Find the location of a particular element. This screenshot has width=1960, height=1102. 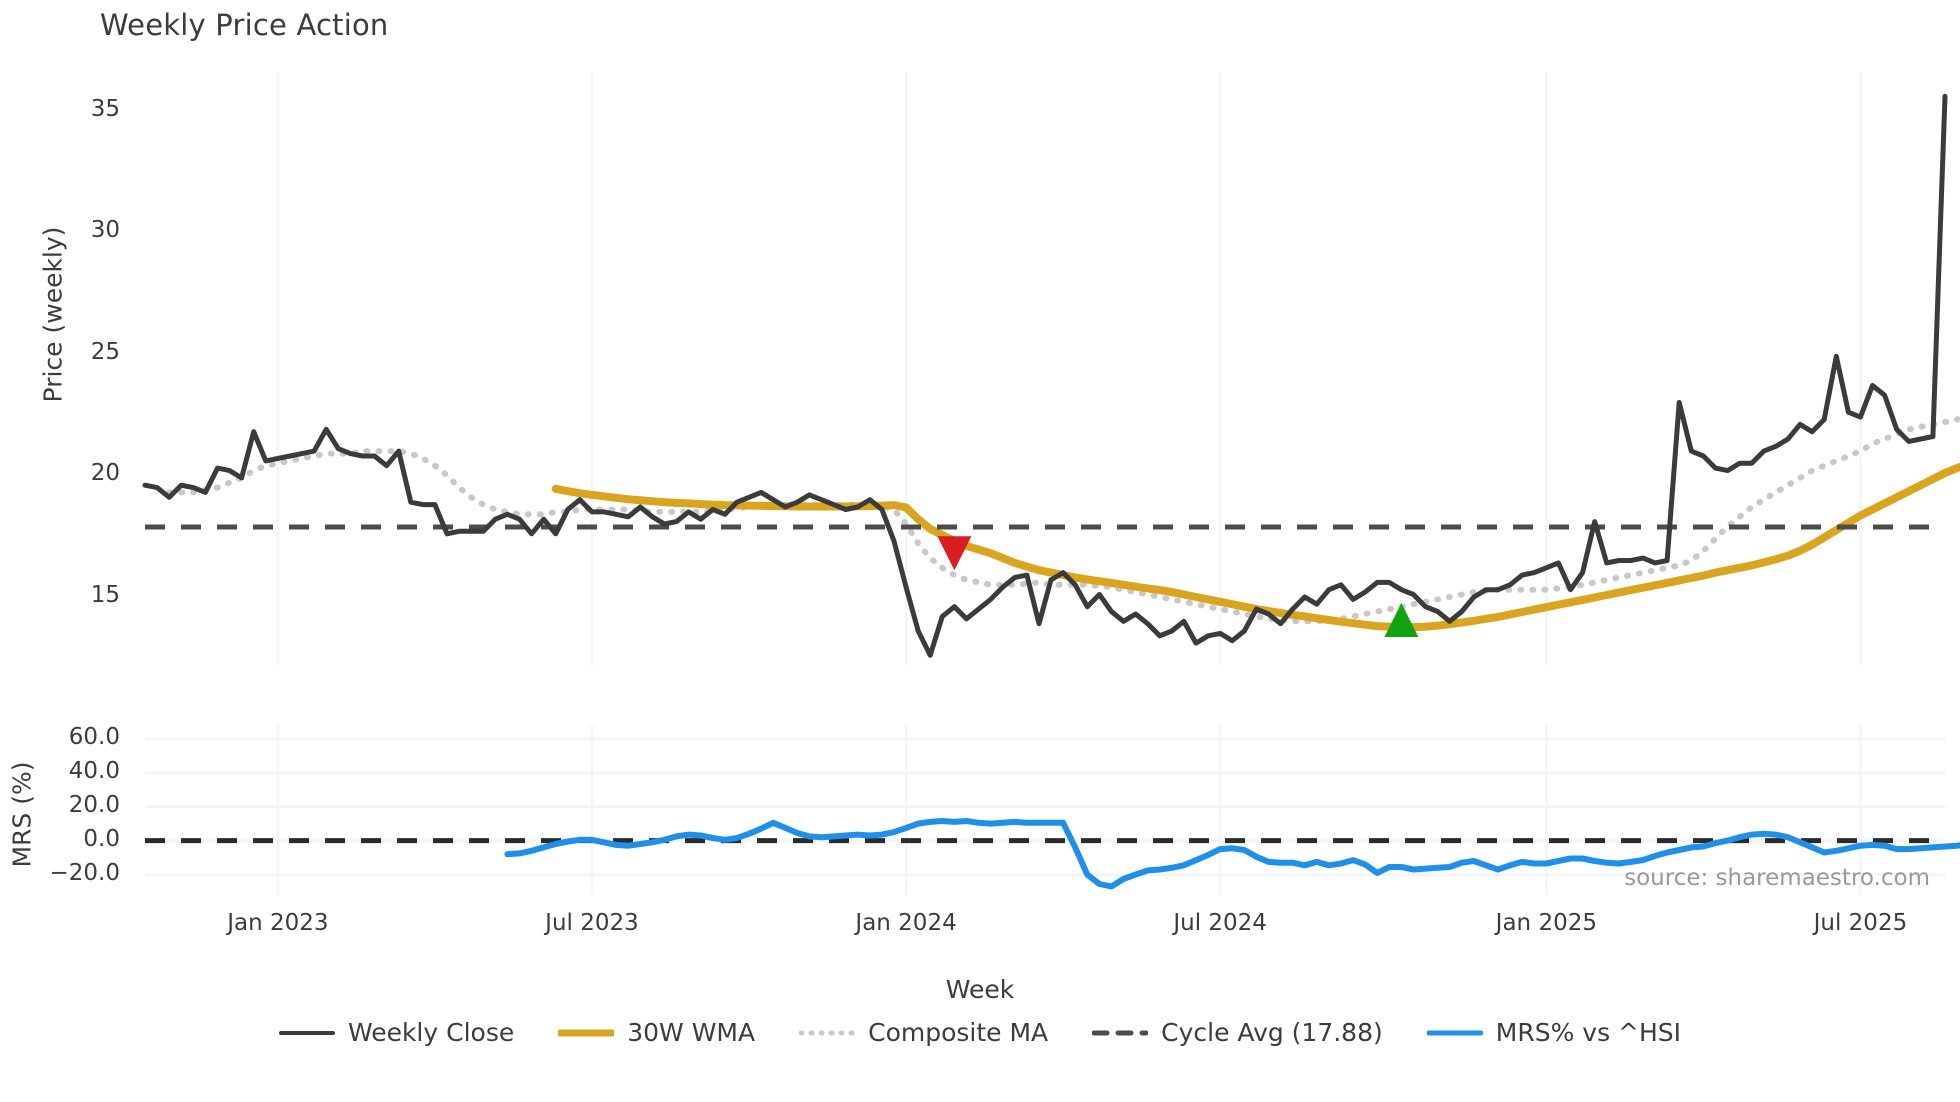

mrs-y-tick: −20.0 is located at coordinates (84, 872).